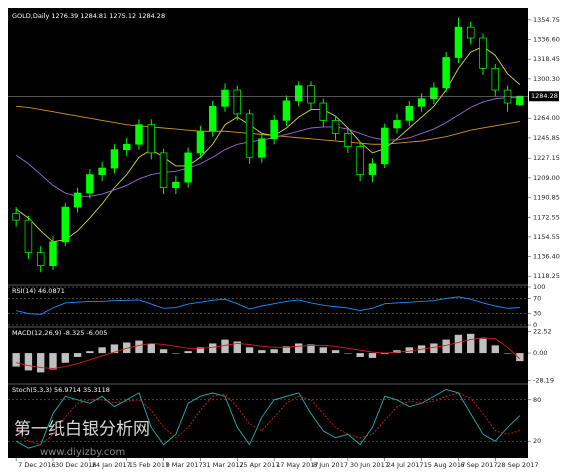  Describe the element at coordinates (61, 390) in the screenshot. I see `panel-title: Stoch(5,3,3) 56.9714 35.3118` at that location.